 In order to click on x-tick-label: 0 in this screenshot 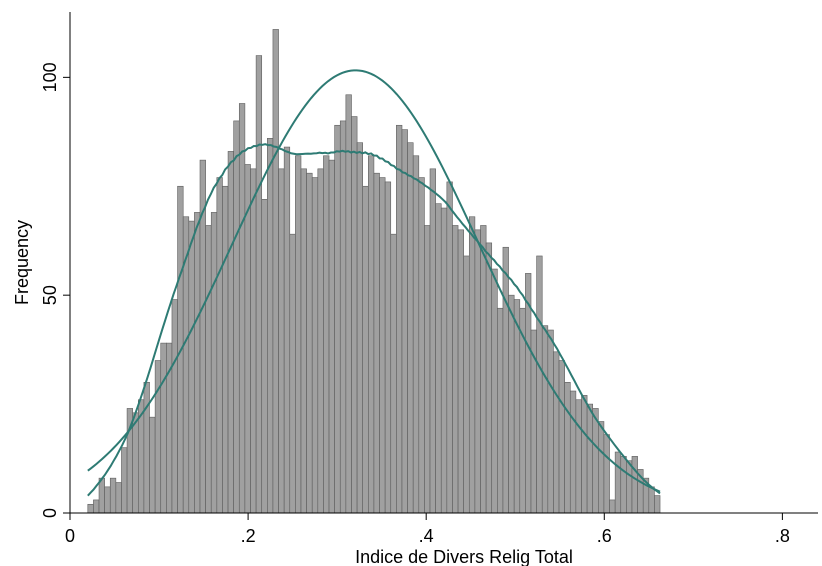, I will do `click(70, 536)`.